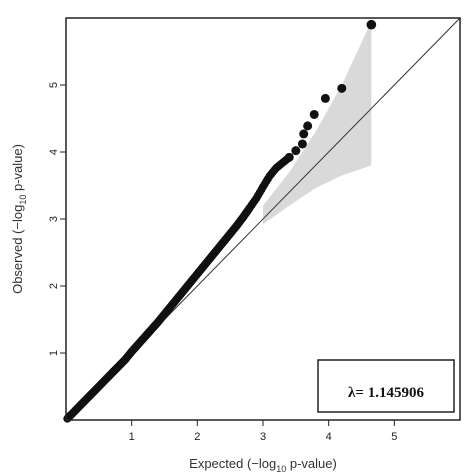 The image size is (474, 474). Describe the element at coordinates (132, 437) in the screenshot. I see `x-tick-label: 1` at that location.